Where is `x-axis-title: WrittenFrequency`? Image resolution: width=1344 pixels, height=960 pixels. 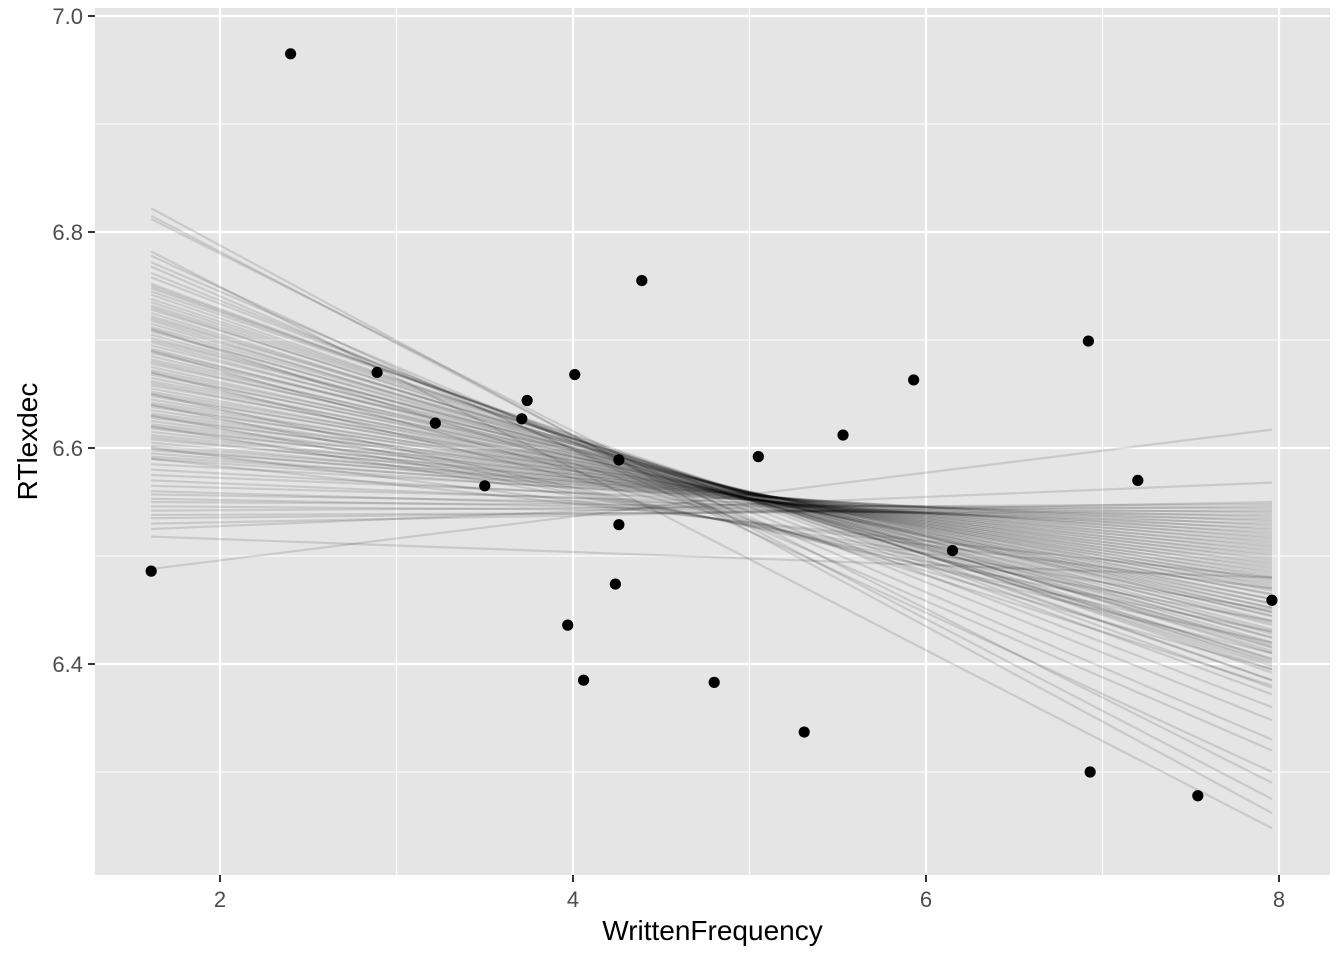 x-axis-title: WrittenFrequency is located at coordinates (712, 930).